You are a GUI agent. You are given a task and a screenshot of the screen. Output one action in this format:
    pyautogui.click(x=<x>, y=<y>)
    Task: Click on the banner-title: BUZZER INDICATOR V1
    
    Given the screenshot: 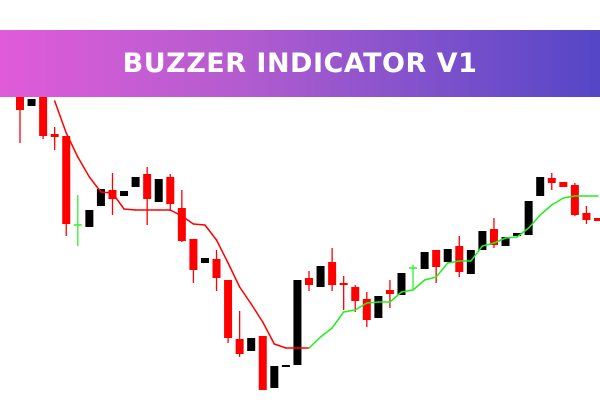 What is the action you would take?
    pyautogui.click(x=300, y=63)
    